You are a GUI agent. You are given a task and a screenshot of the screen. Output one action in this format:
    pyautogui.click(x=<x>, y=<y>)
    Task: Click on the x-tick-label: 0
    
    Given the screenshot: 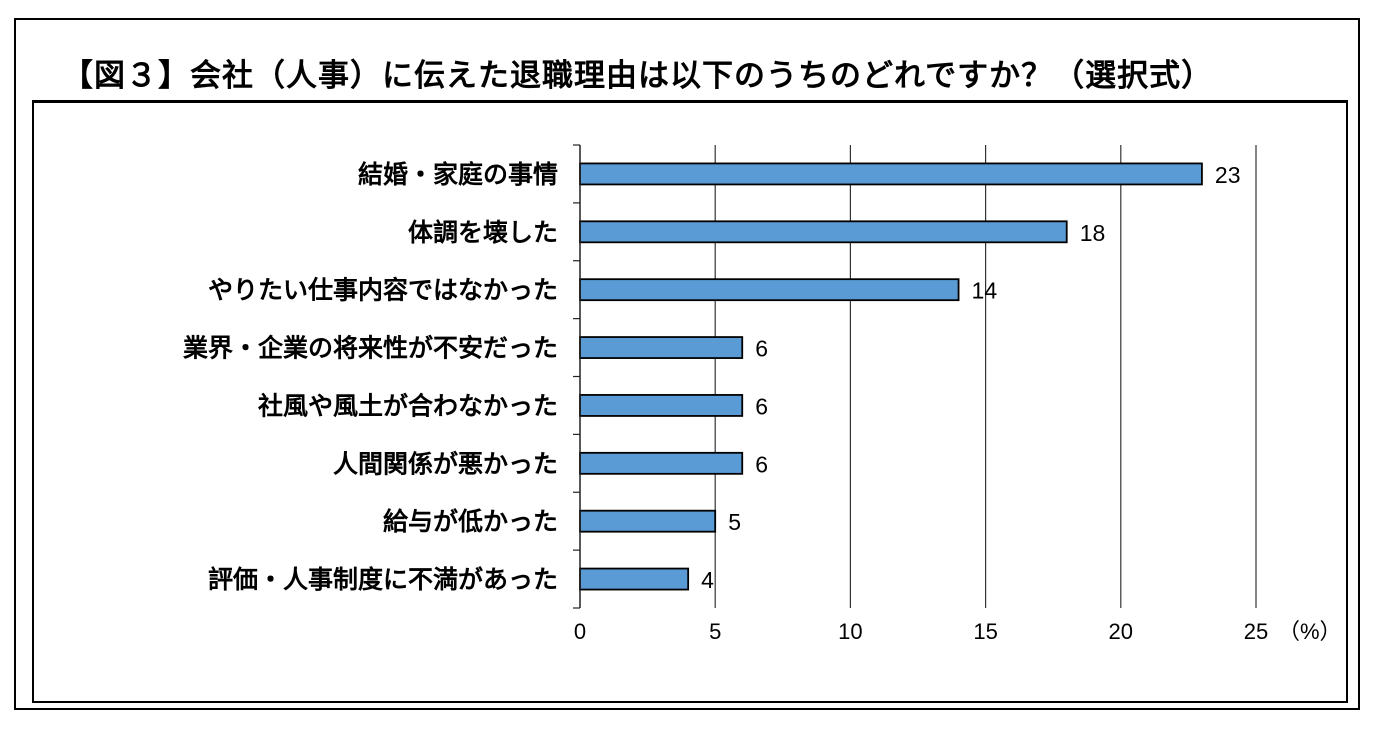 What is the action you would take?
    pyautogui.click(x=580, y=631)
    